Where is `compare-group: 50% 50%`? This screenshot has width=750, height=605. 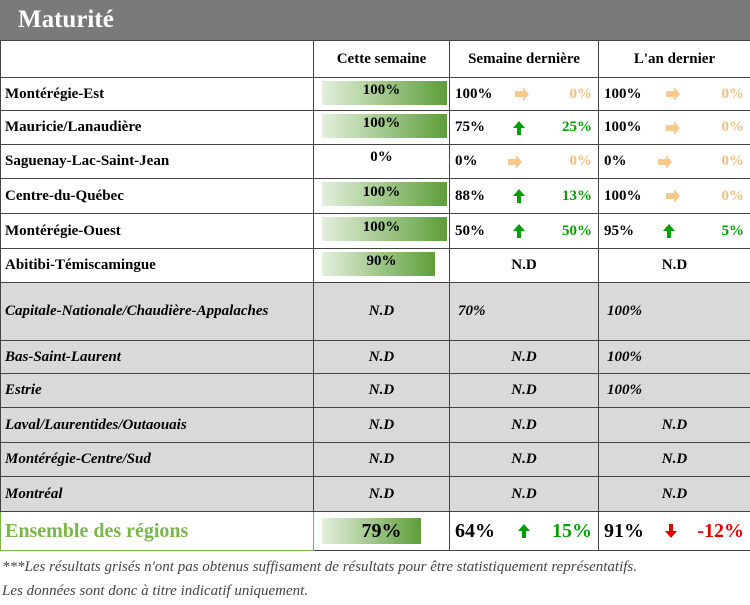 compare-group: 50% 50% is located at coordinates (524, 231).